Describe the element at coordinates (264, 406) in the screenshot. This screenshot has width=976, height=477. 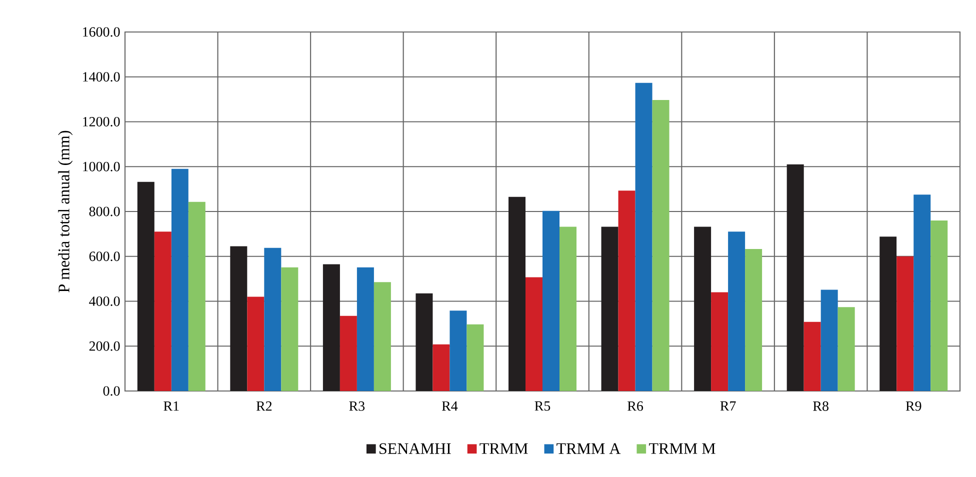
I see `x-tick-label: R2` at that location.